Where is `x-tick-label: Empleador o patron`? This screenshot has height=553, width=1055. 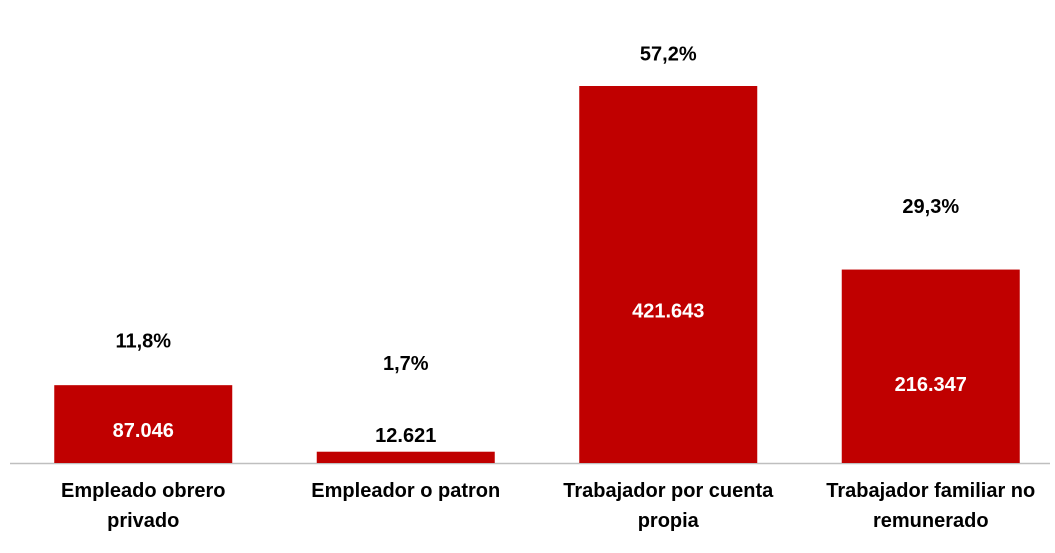
x-tick-label: Empleador o patron is located at coordinates (406, 491).